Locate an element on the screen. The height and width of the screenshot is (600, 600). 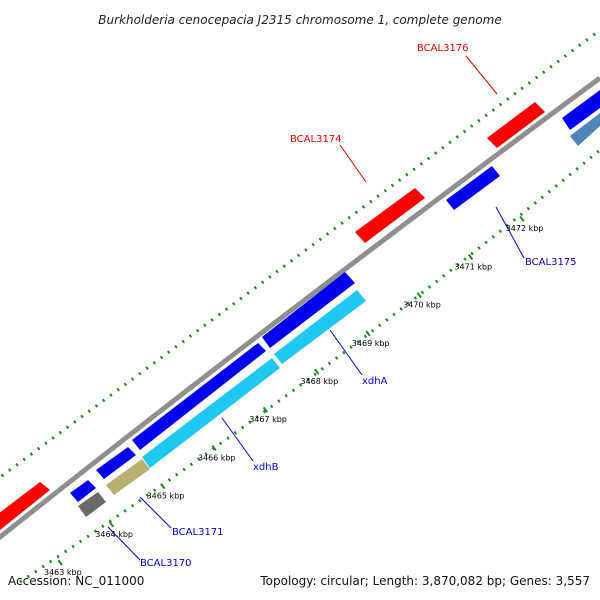
leader-xdha is located at coordinates (346, 352).